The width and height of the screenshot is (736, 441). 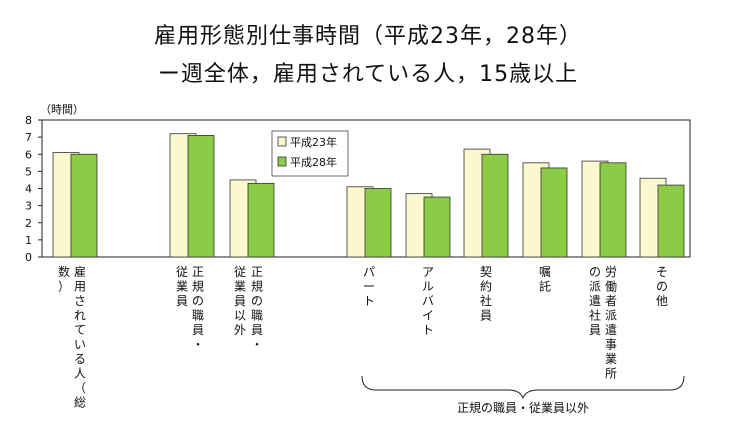 I want to click on category-label-char: 契, so click(x=486, y=272).